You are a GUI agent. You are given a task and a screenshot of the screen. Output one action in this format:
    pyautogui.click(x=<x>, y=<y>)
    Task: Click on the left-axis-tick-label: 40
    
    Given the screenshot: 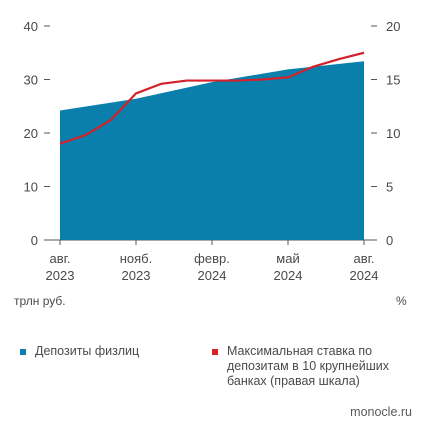 What is the action you would take?
    pyautogui.click(x=31, y=26)
    